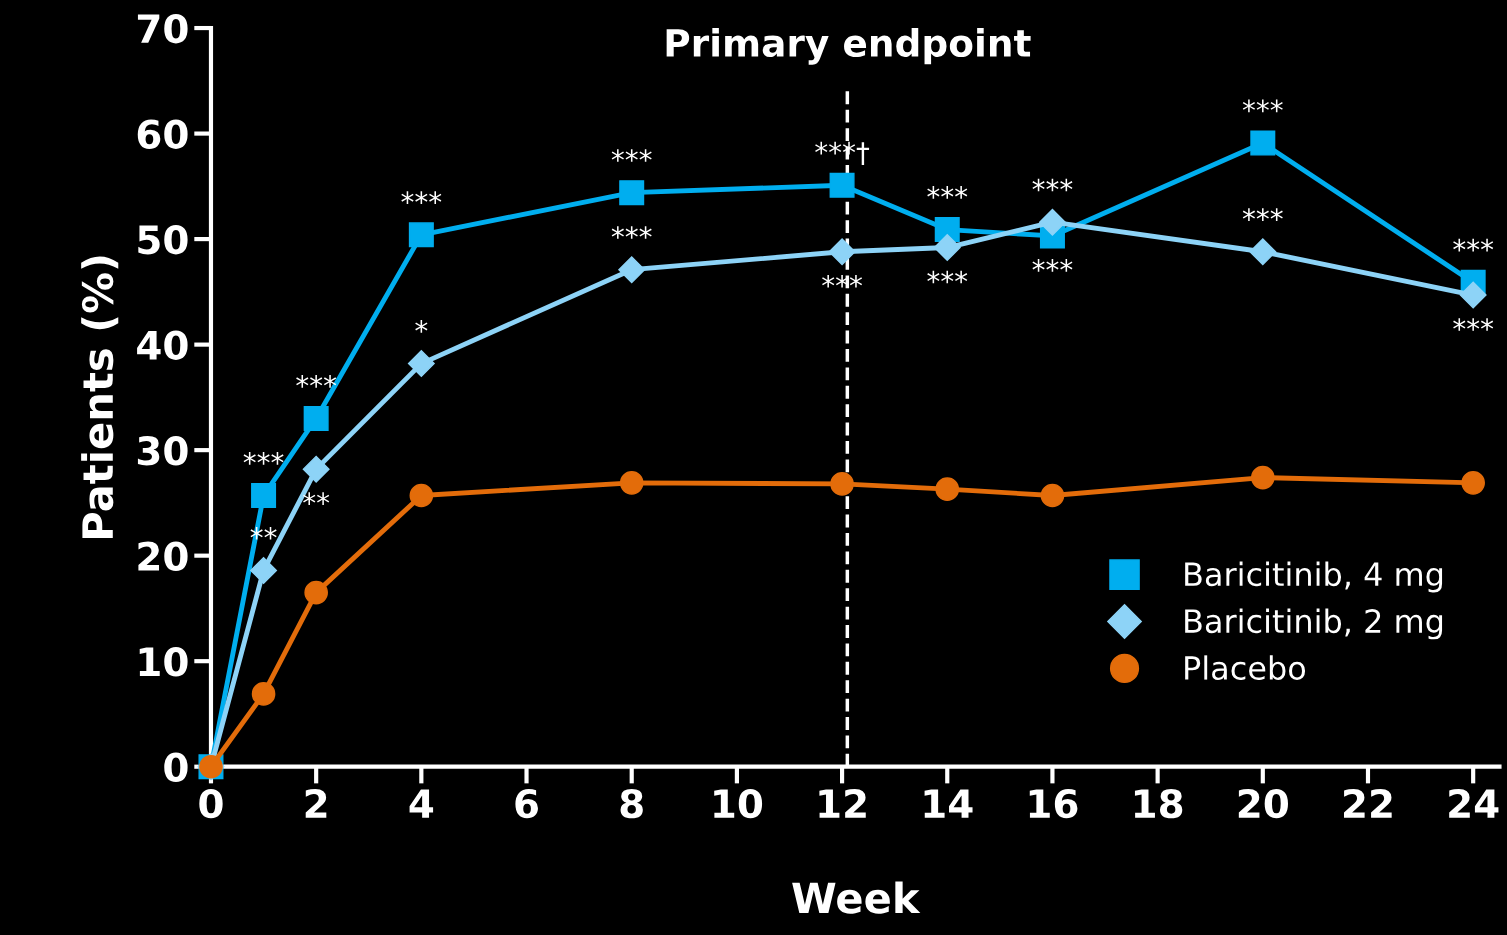  What do you see at coordinates (1245, 668) in the screenshot?
I see `legend-label: Placebo` at bounding box center [1245, 668].